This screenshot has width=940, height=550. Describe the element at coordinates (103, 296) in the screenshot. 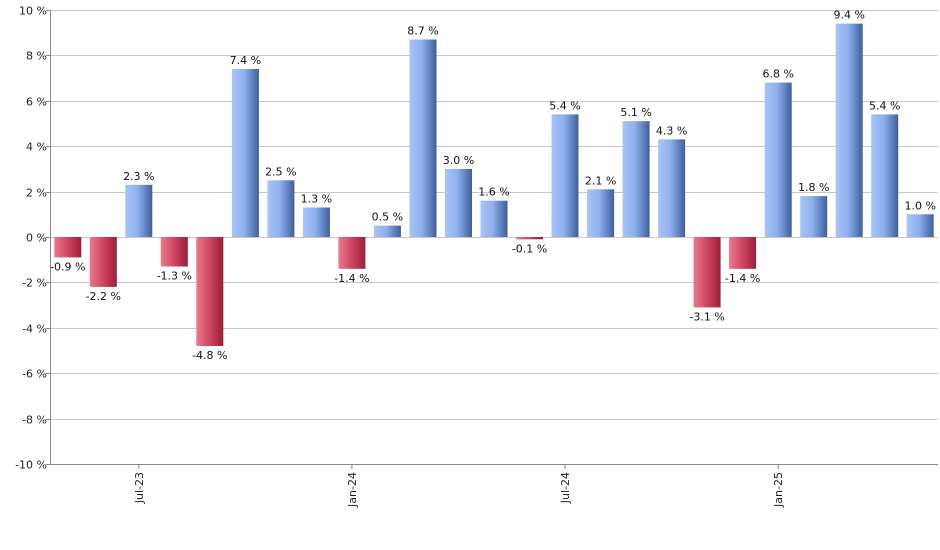

I see `data-label: -2.2 %` at that location.